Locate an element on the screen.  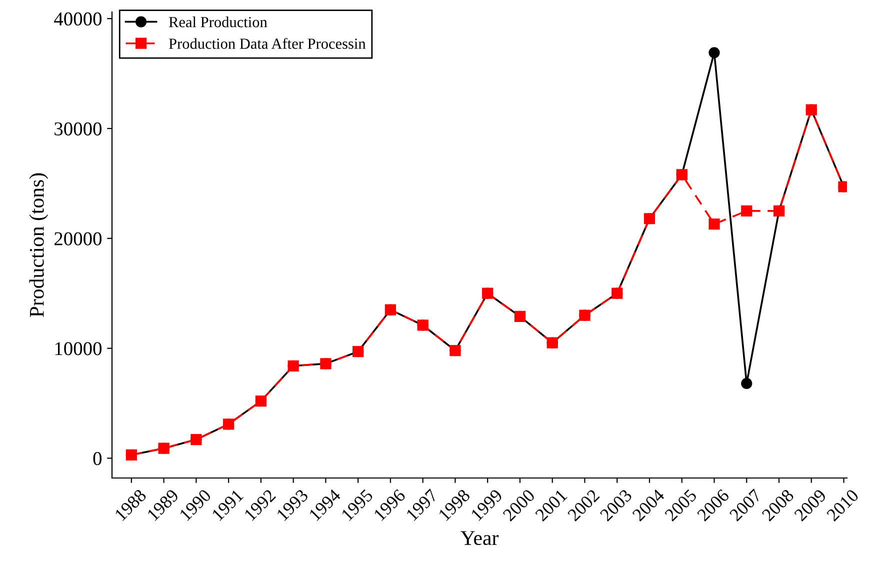
y-axis-title: Production (tons) is located at coordinates (38, 245).